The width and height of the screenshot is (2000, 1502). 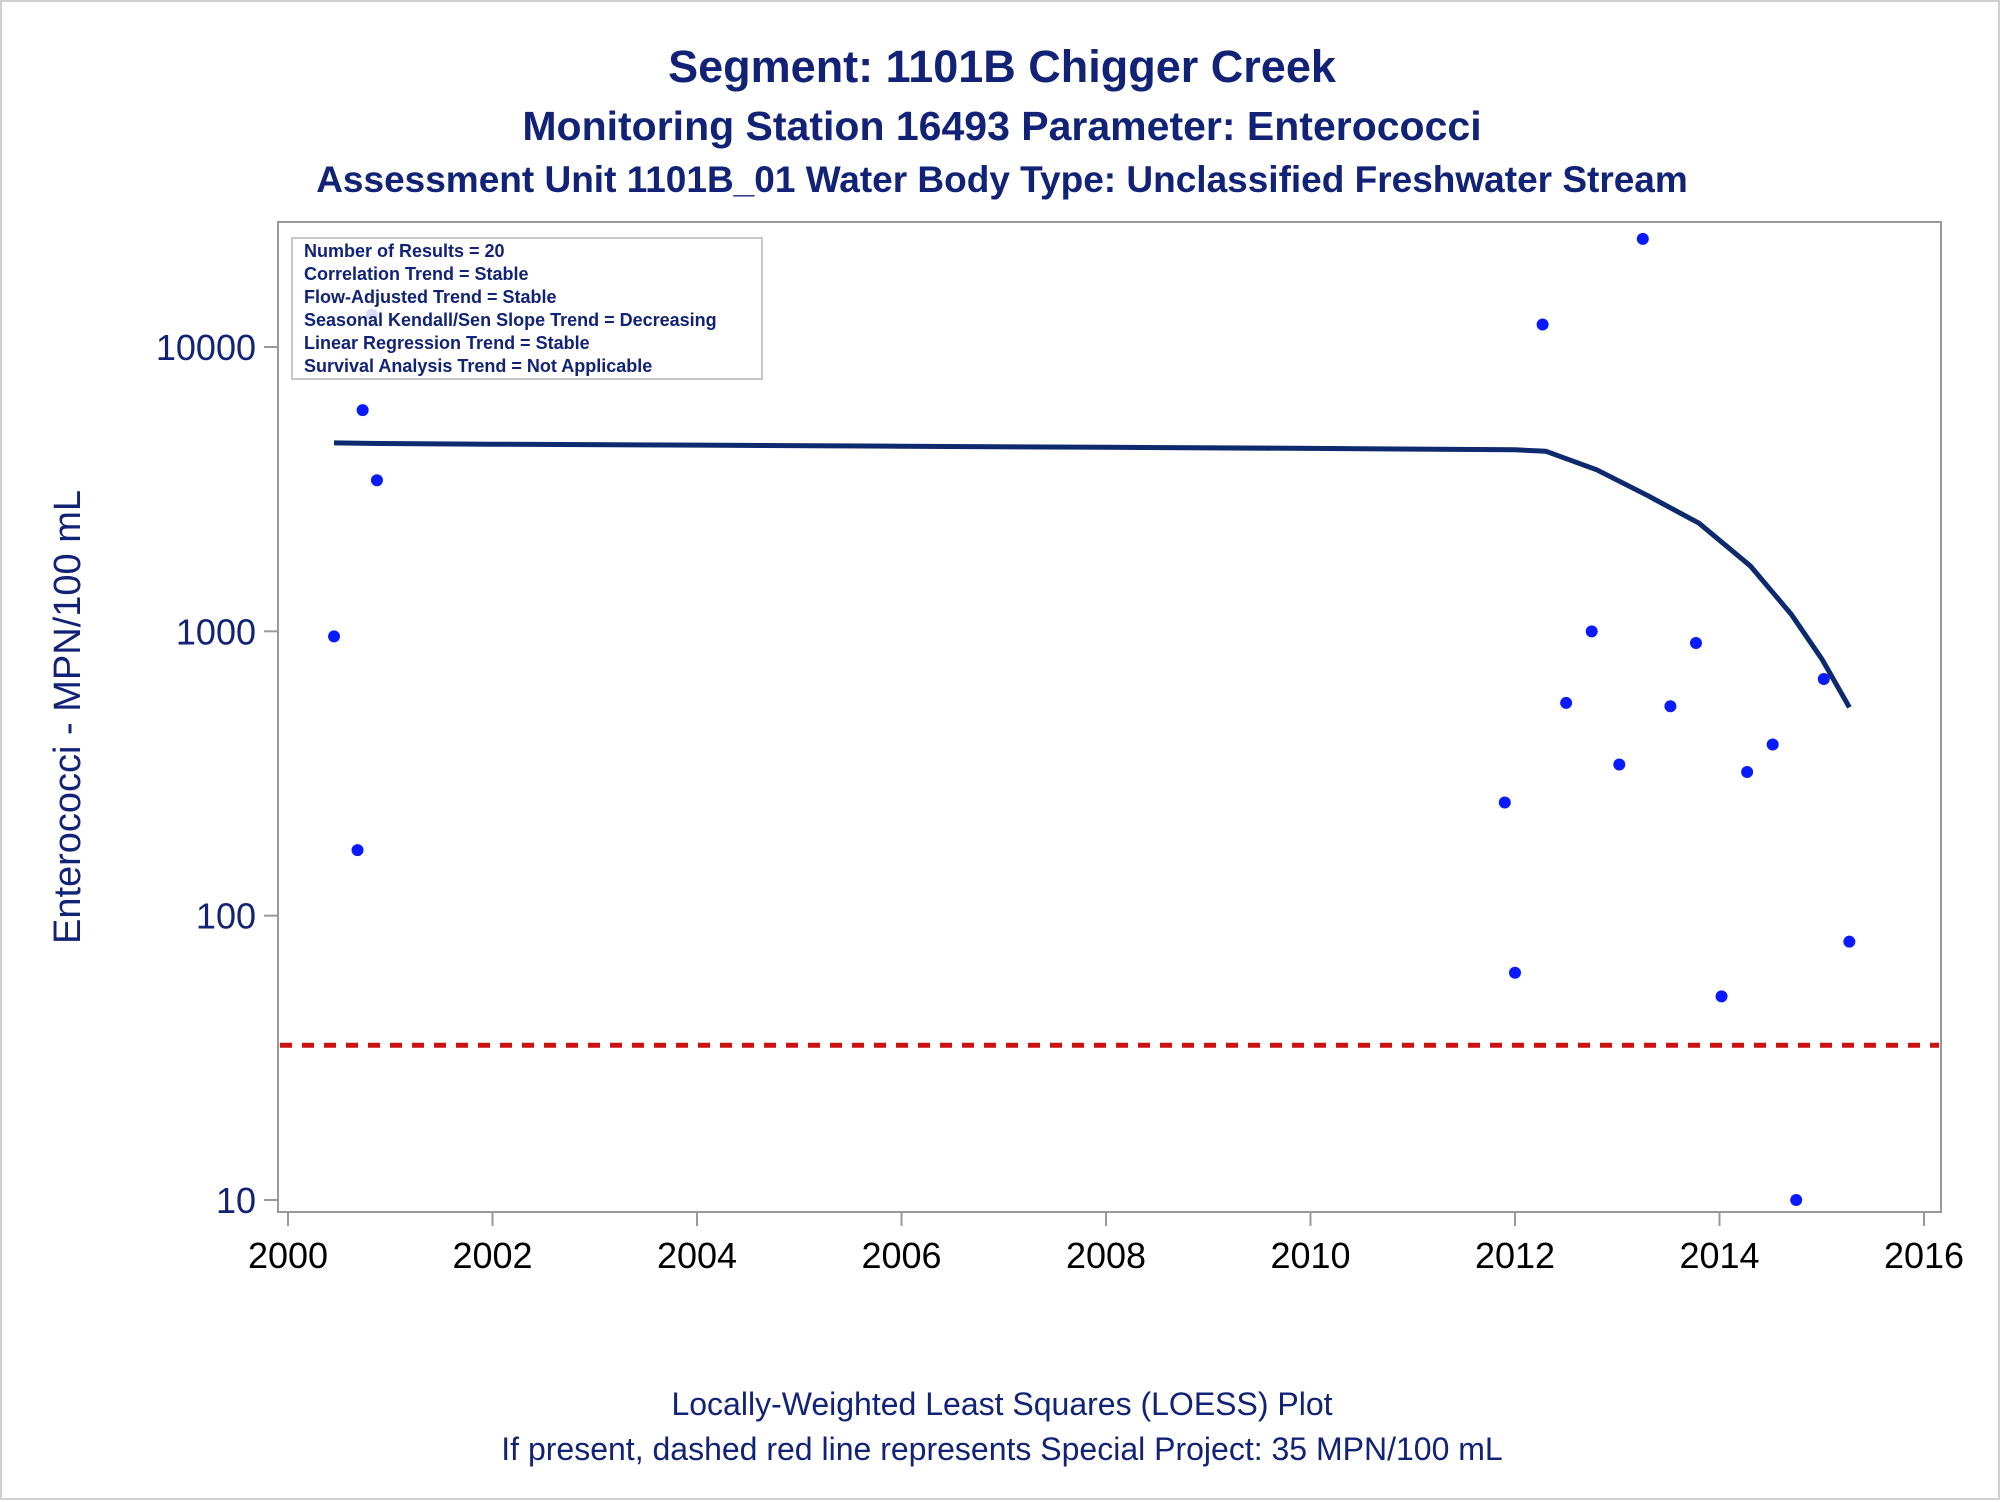 I want to click on stat-survival-analysis-trend: Survival Analysis Trend = Not Applicable, so click(x=478, y=366).